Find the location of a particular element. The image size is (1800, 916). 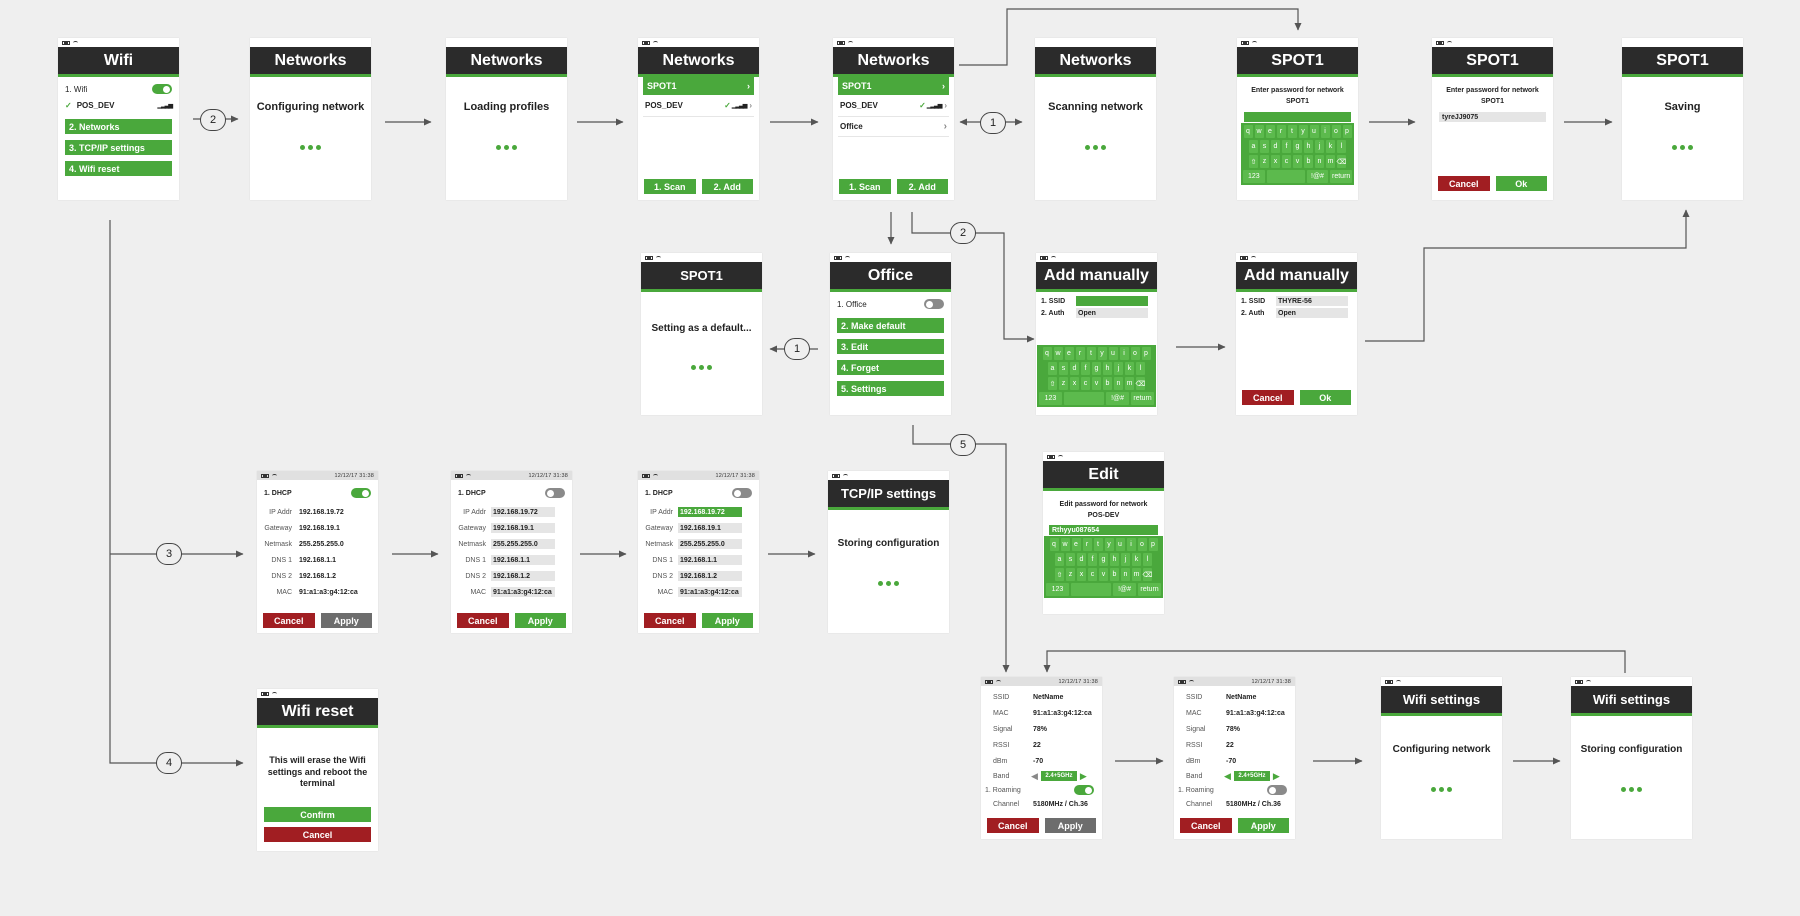

keyboard-key: n is located at coordinates (1125, 575).